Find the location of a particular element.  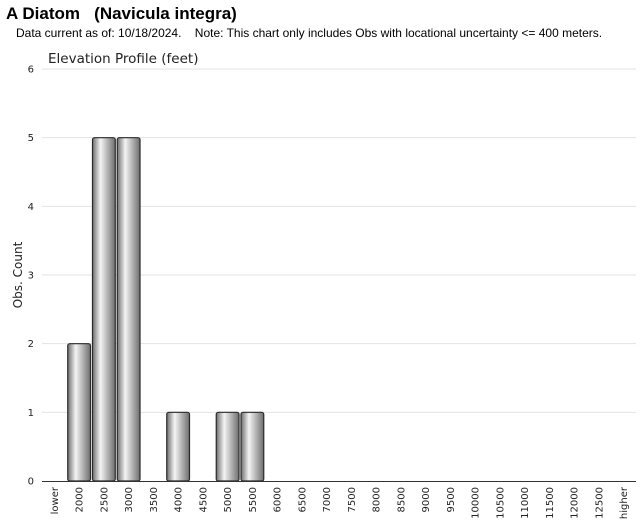

x-tick-label: 5500 is located at coordinates (253, 499).